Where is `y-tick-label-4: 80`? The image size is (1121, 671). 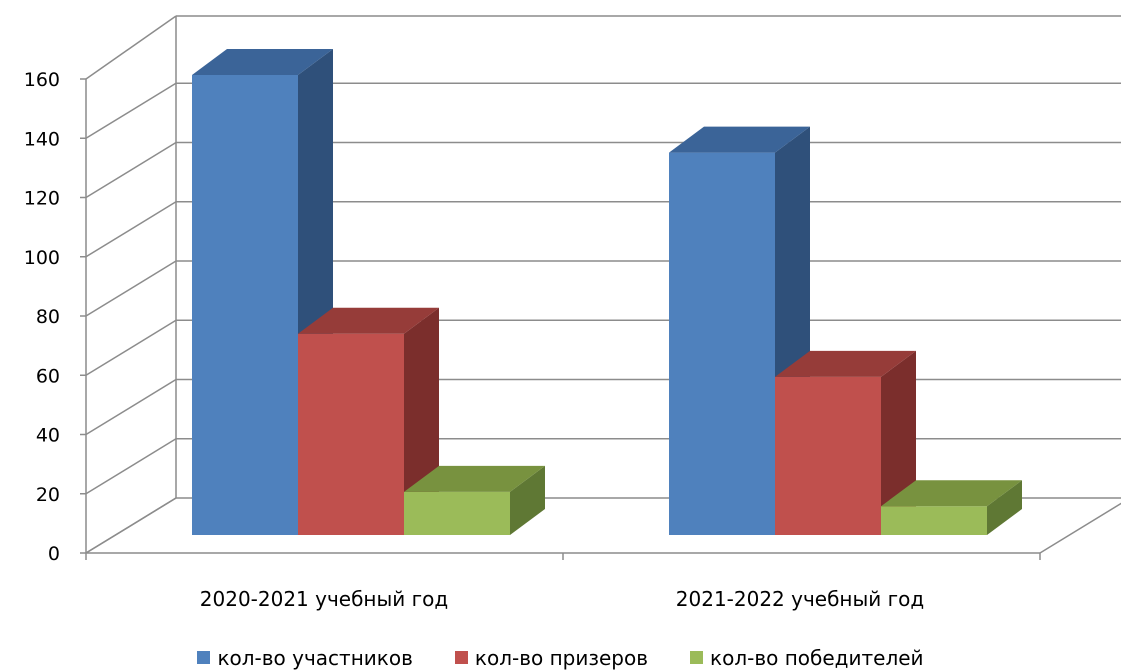 y-tick-label-4: 80 is located at coordinates (48, 317).